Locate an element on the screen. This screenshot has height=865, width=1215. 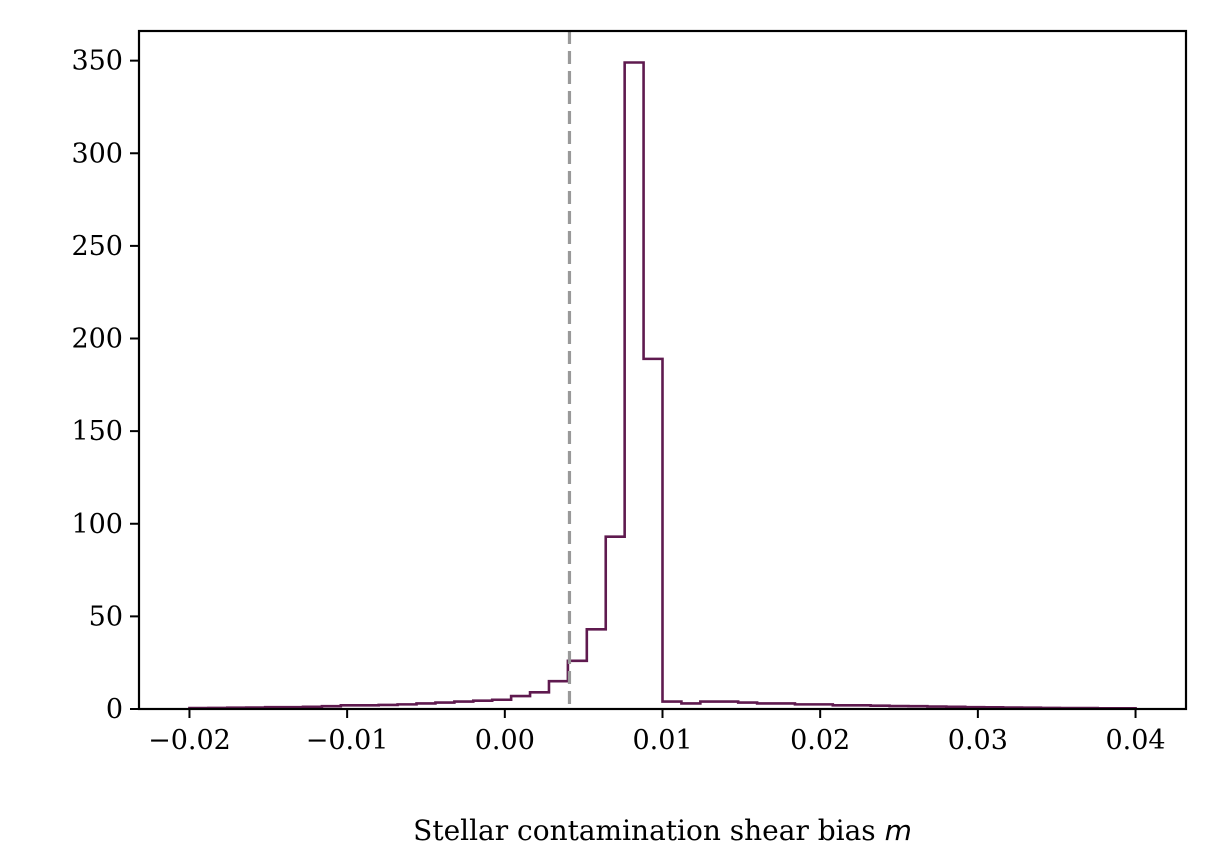
y-tick-label: 150 is located at coordinates (97, 431).